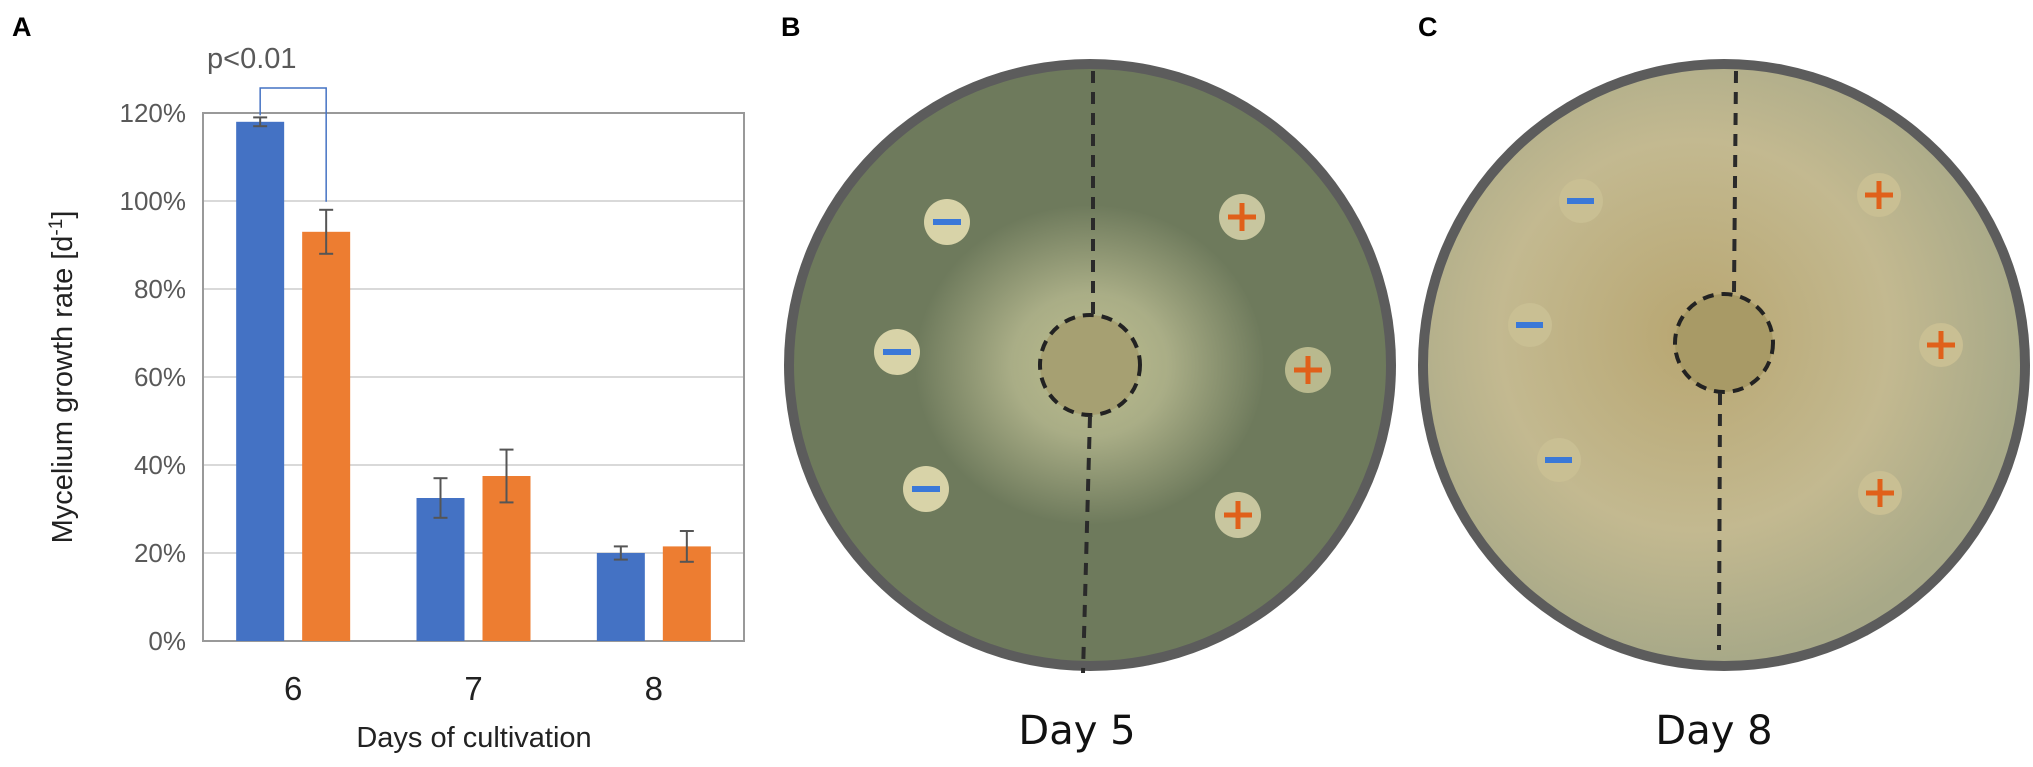 This screenshot has height=767, width=2033. I want to click on significance-label: p<0.01, so click(252, 59).